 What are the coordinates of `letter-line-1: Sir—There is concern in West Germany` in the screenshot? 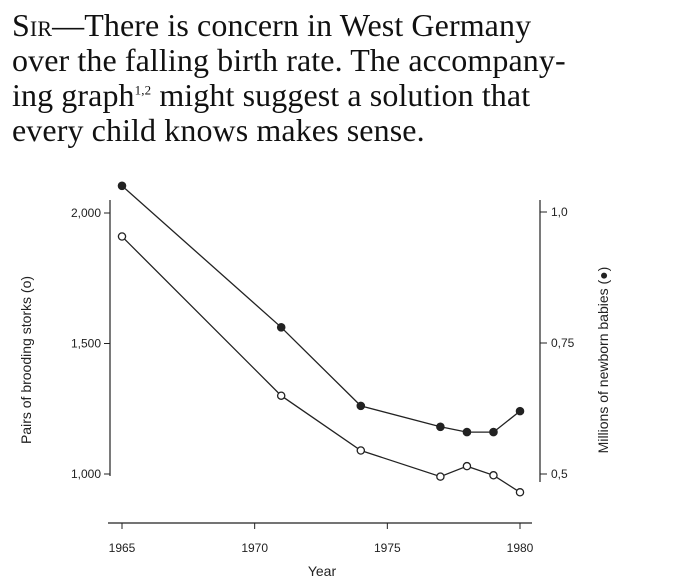 It's located at (337, 25).